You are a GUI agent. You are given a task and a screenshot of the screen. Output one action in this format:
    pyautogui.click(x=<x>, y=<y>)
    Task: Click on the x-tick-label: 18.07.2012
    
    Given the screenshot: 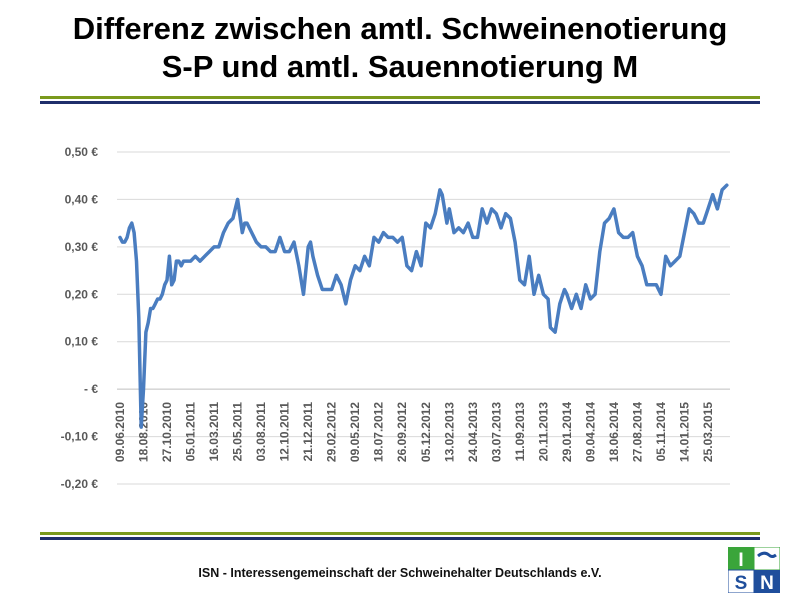 What is the action you would take?
    pyautogui.click(x=379, y=432)
    